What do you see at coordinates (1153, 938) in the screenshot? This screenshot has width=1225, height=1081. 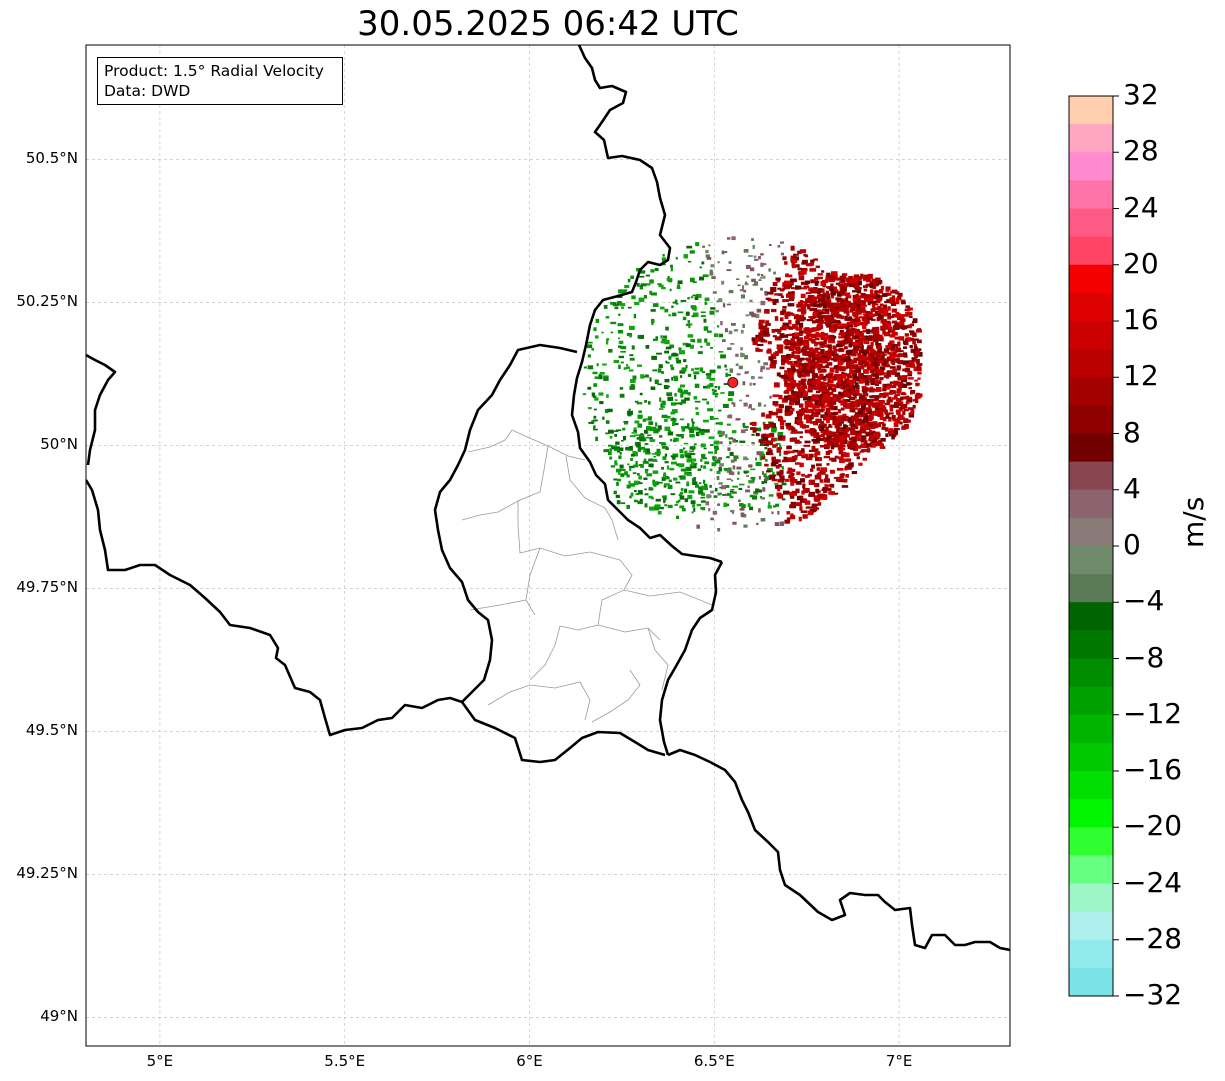 I see `colorbar-tick-label: −28` at bounding box center [1153, 938].